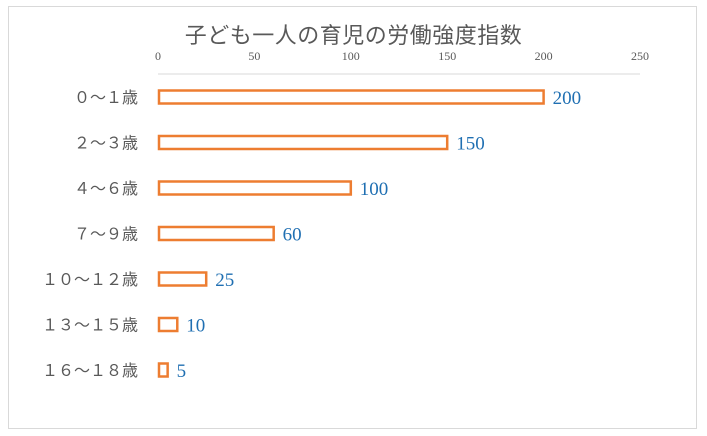 The height and width of the screenshot is (436, 707). What do you see at coordinates (374, 189) in the screenshot?
I see `data-label: 100` at bounding box center [374, 189].